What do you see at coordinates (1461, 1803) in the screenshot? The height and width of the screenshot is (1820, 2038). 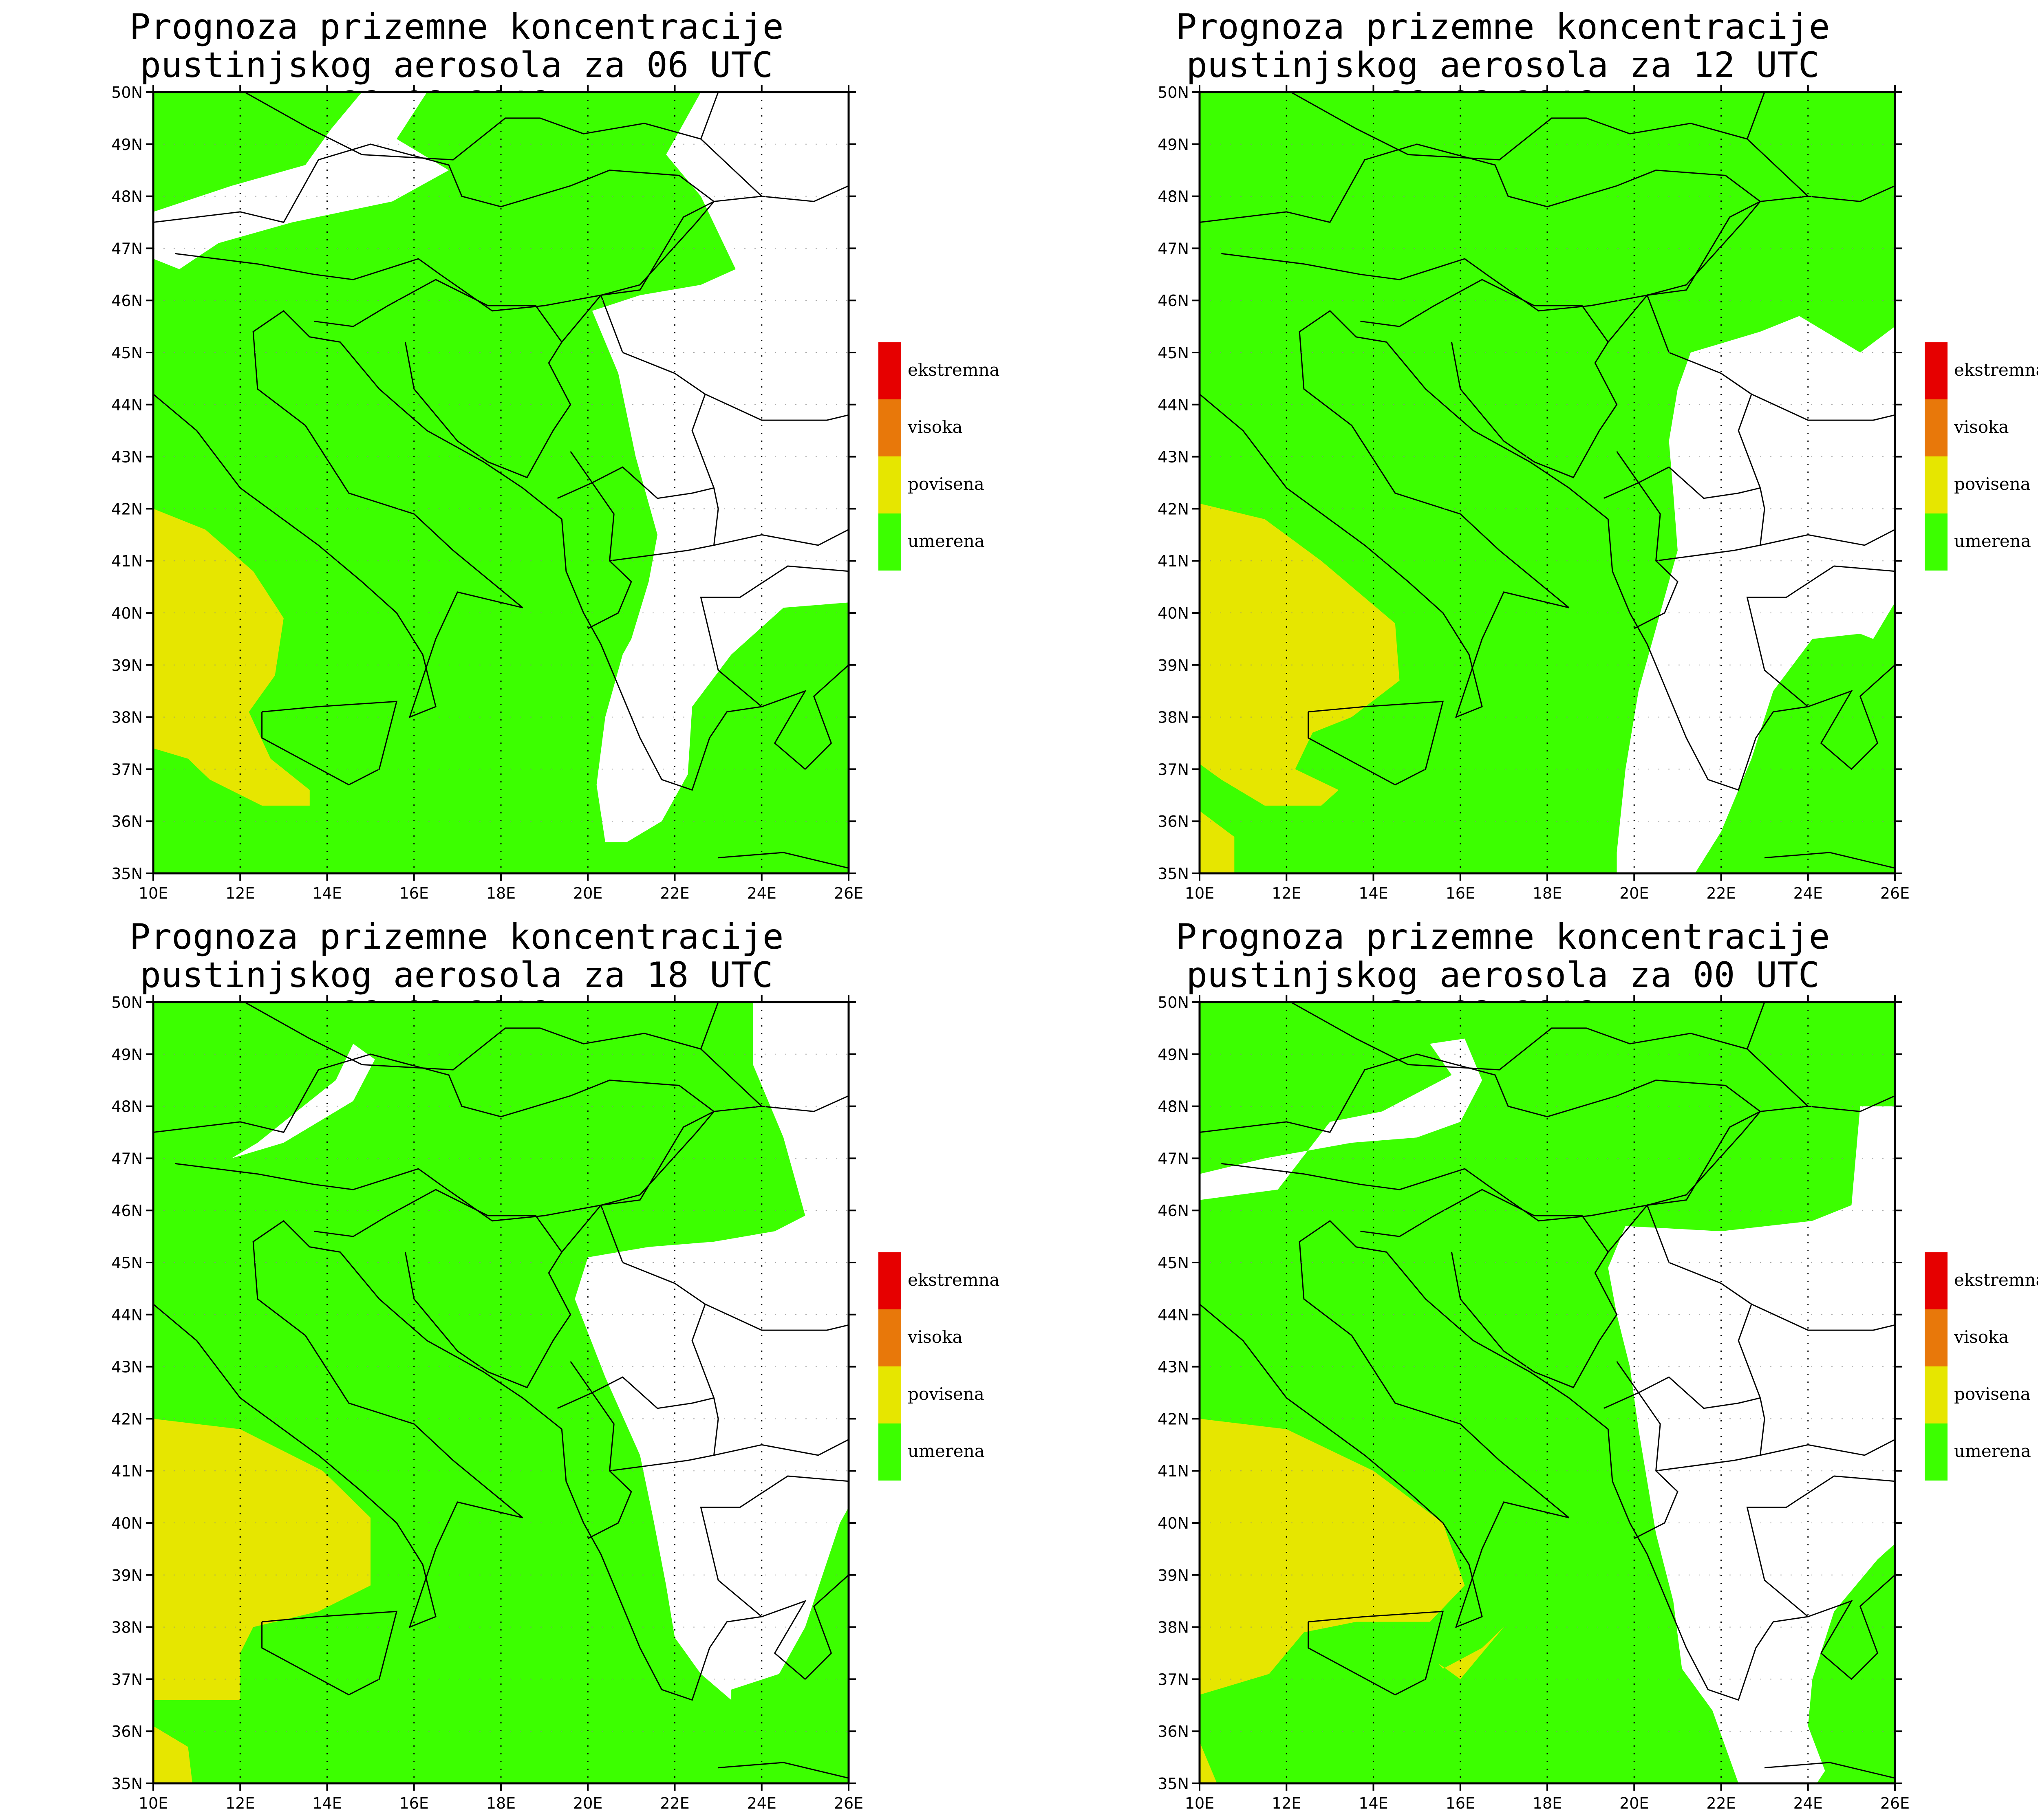 I see `x-tick-label: 16E` at bounding box center [1461, 1803].